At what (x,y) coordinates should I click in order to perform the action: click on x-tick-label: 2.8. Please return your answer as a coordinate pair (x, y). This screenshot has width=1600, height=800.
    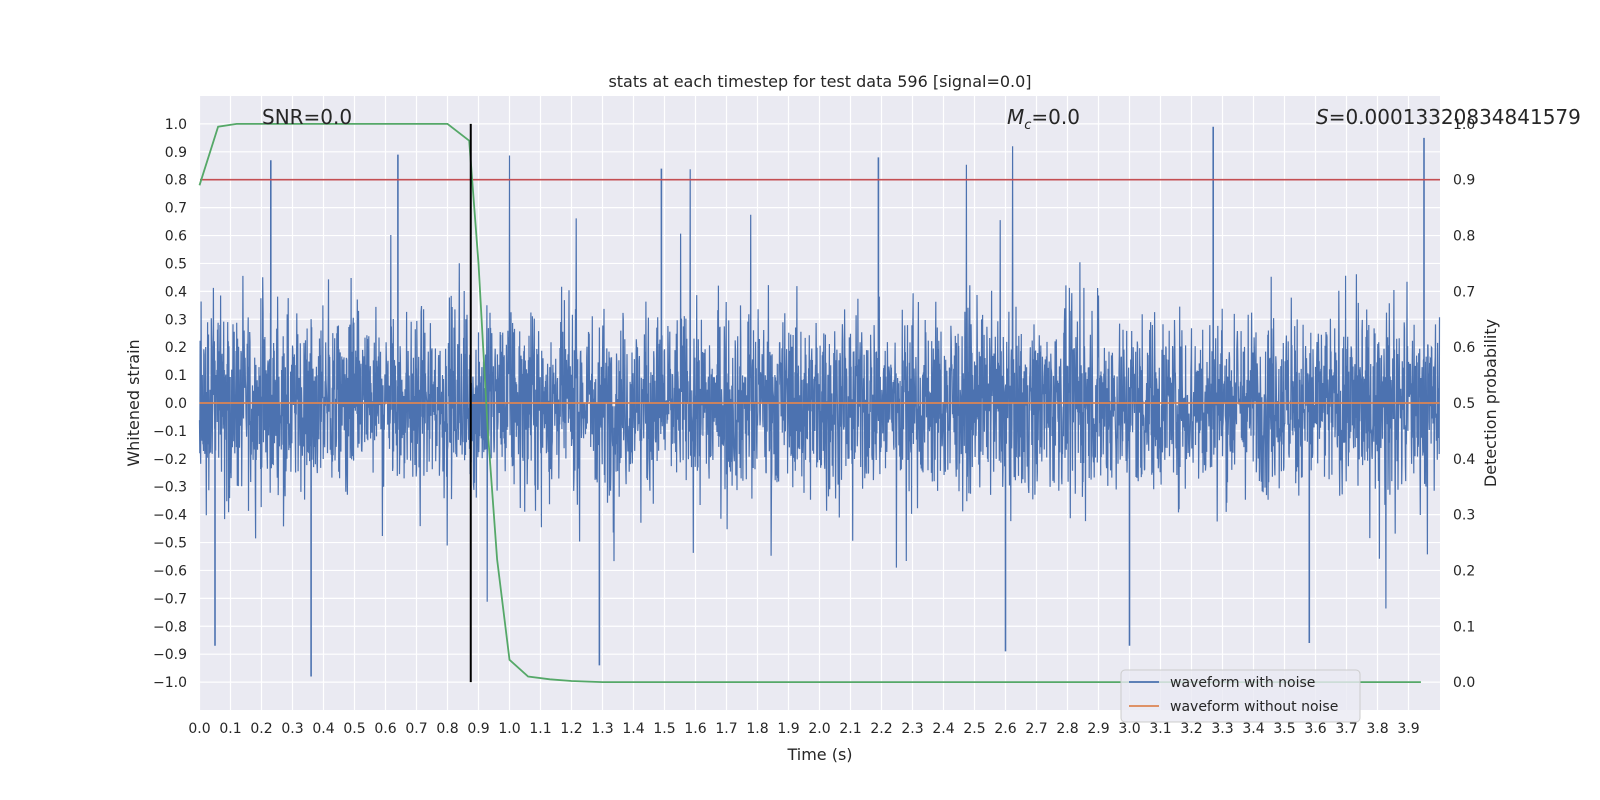
    Looking at the image, I should click on (1067, 729).